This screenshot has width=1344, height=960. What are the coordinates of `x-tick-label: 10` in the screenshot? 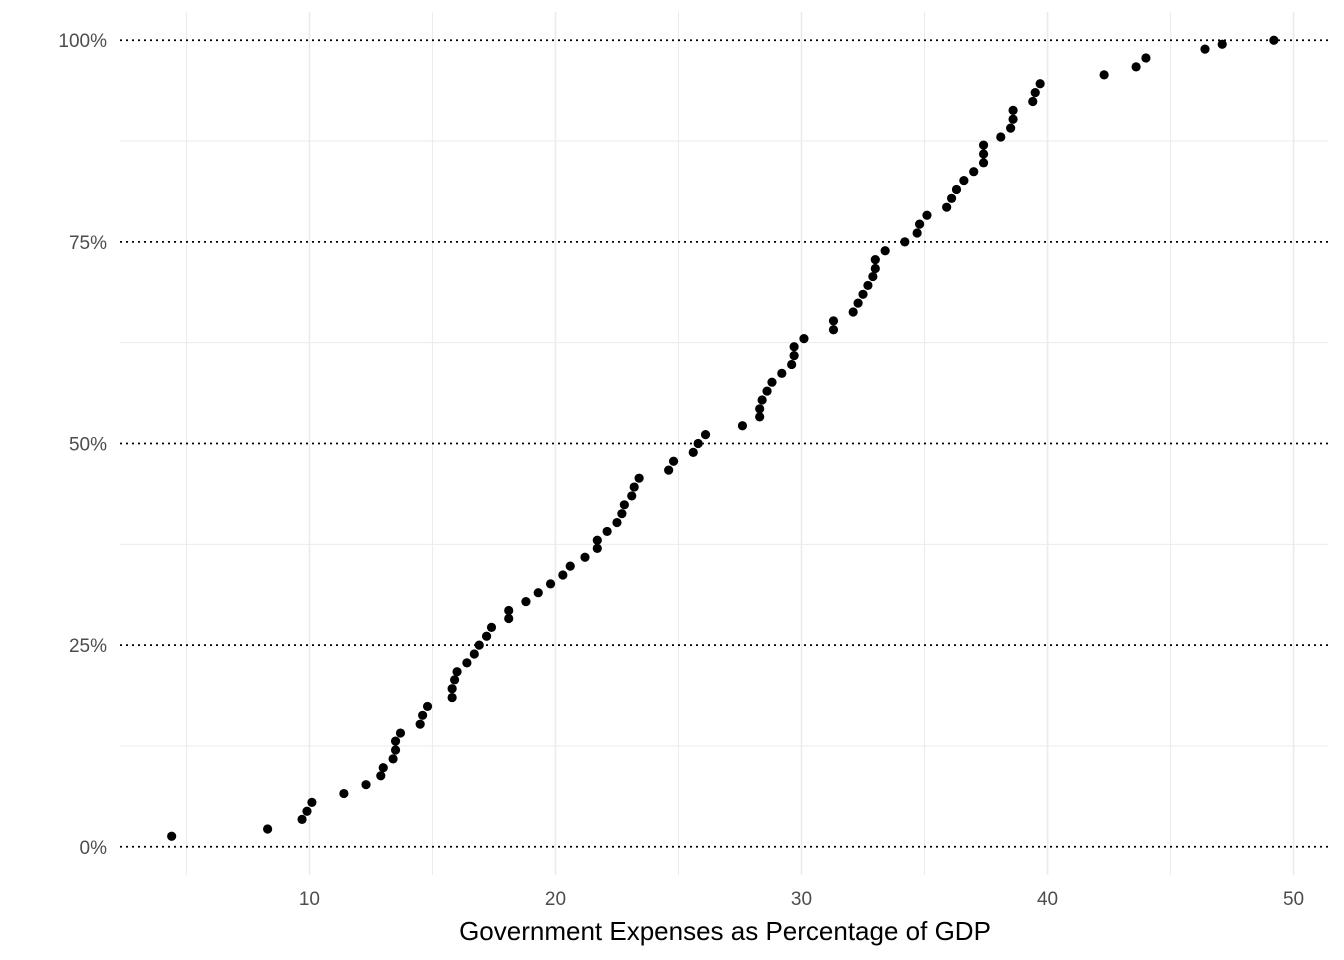 It's located at (309, 899).